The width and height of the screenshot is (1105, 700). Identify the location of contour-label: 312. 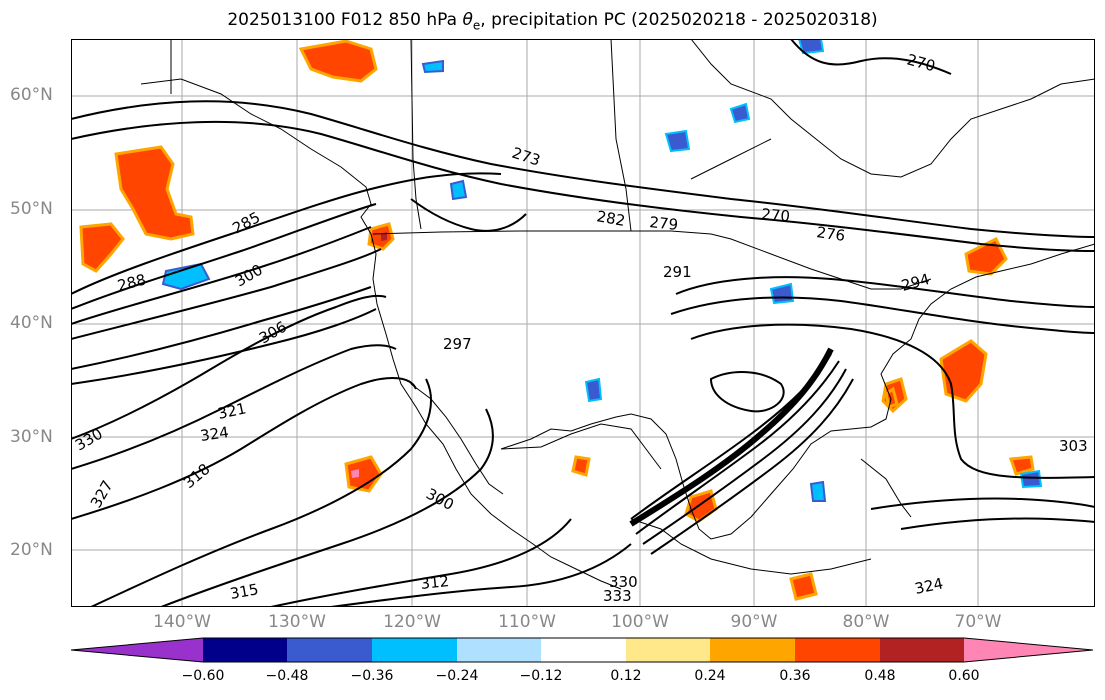
(435, 582).